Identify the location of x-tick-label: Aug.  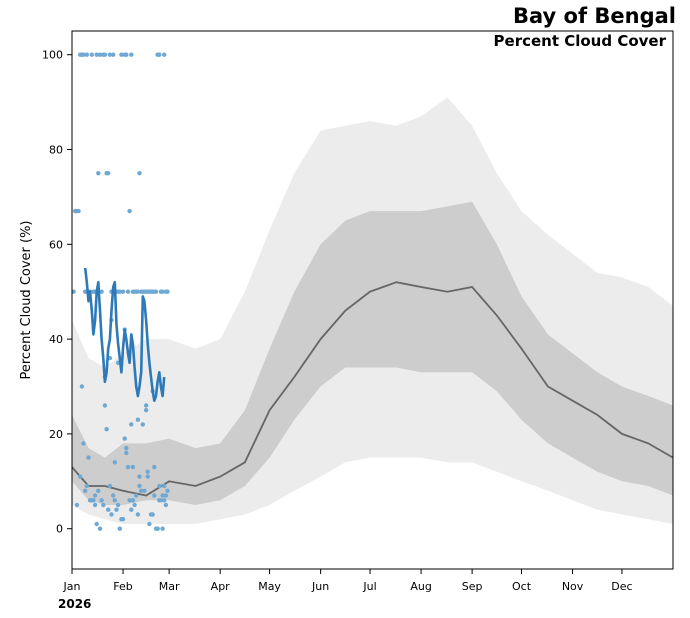
(420, 586).